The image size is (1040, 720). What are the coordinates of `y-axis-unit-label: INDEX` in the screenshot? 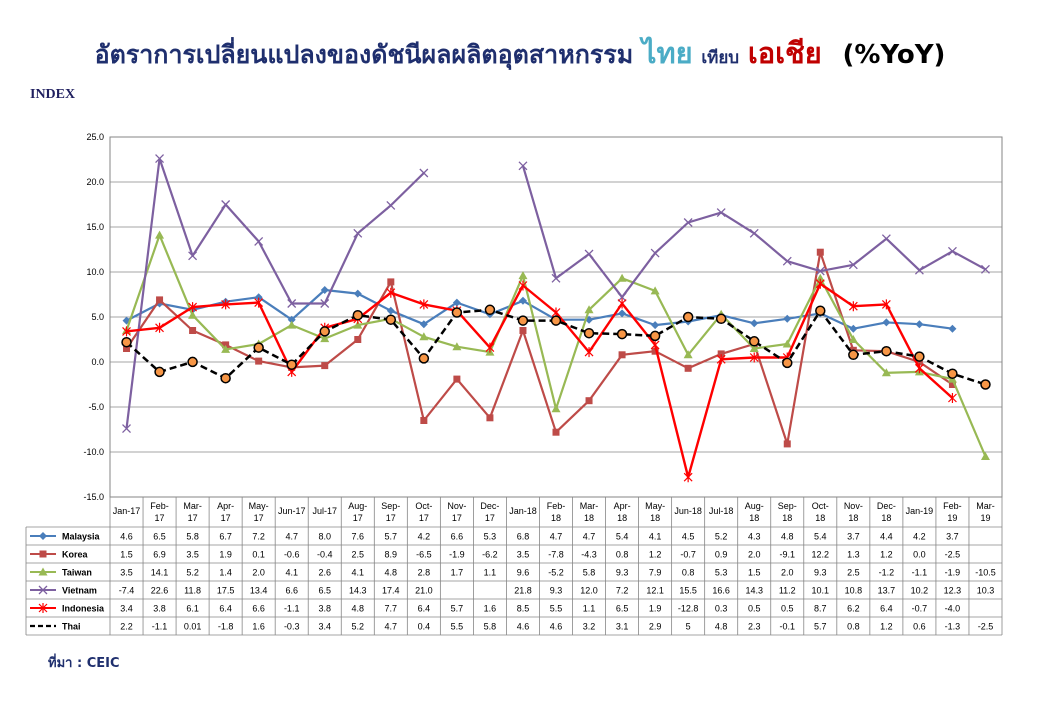 It's located at (53, 94).